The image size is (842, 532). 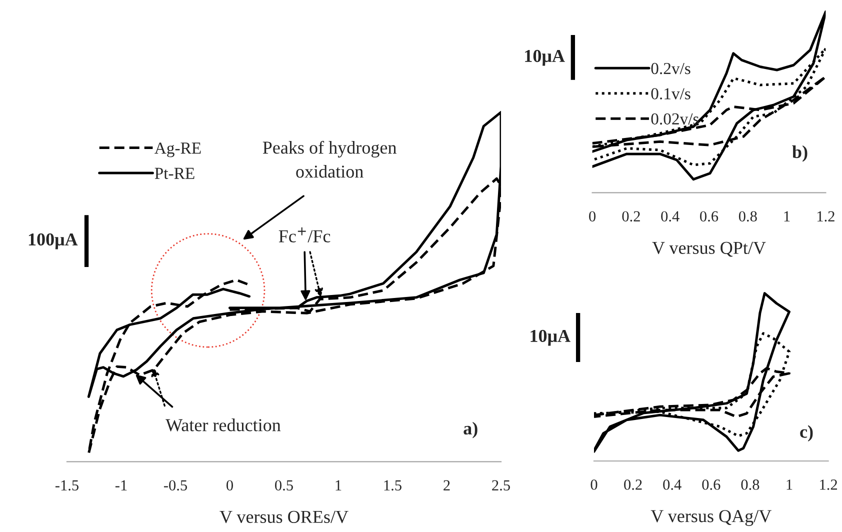 What do you see at coordinates (806, 433) in the screenshot?
I see `annotation: c)` at bounding box center [806, 433].